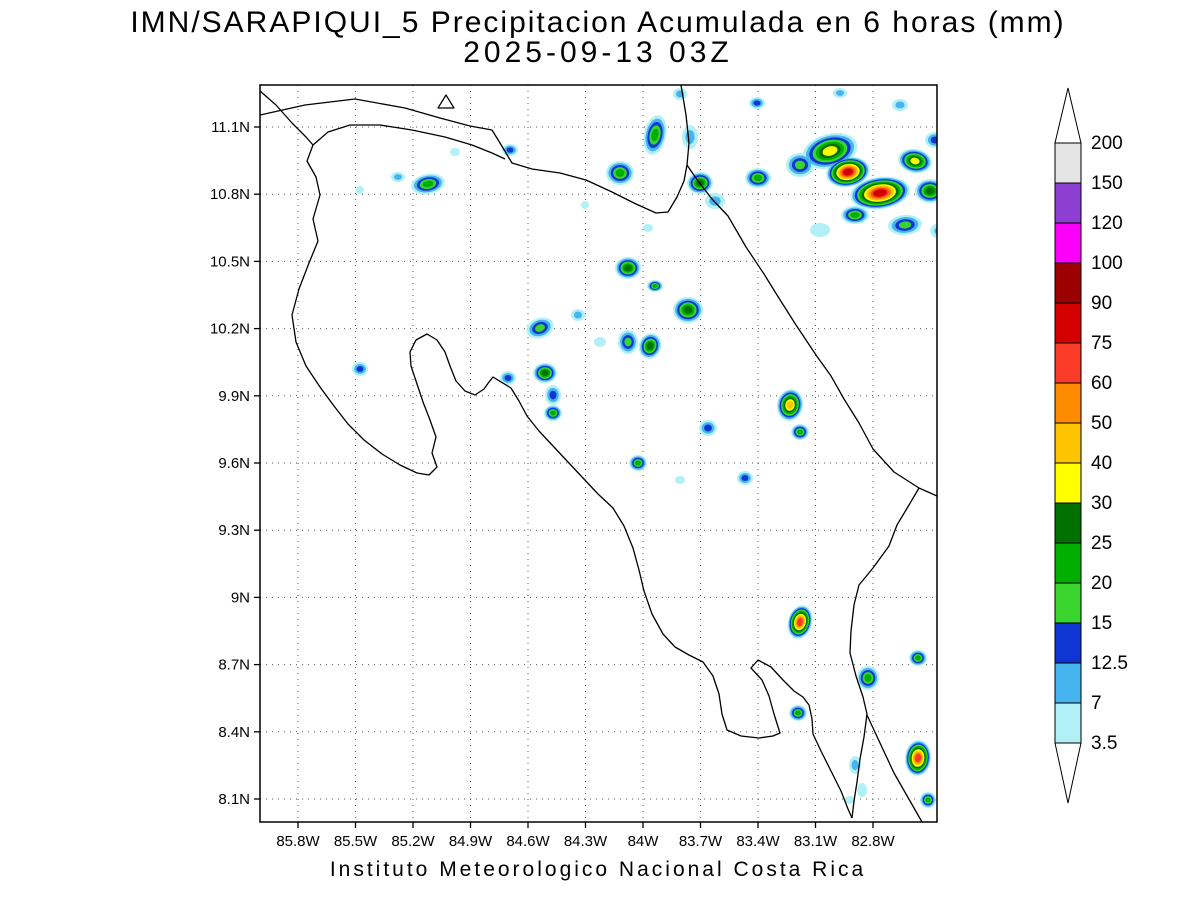  I want to click on colorbar-label: 120, so click(1107, 223).